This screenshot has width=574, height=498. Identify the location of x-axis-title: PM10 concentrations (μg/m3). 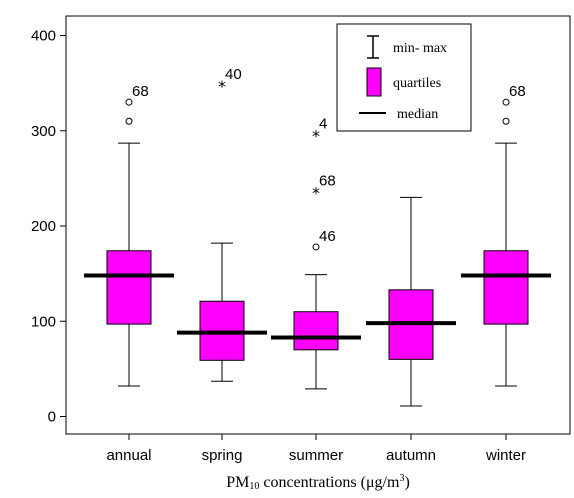
(318, 482).